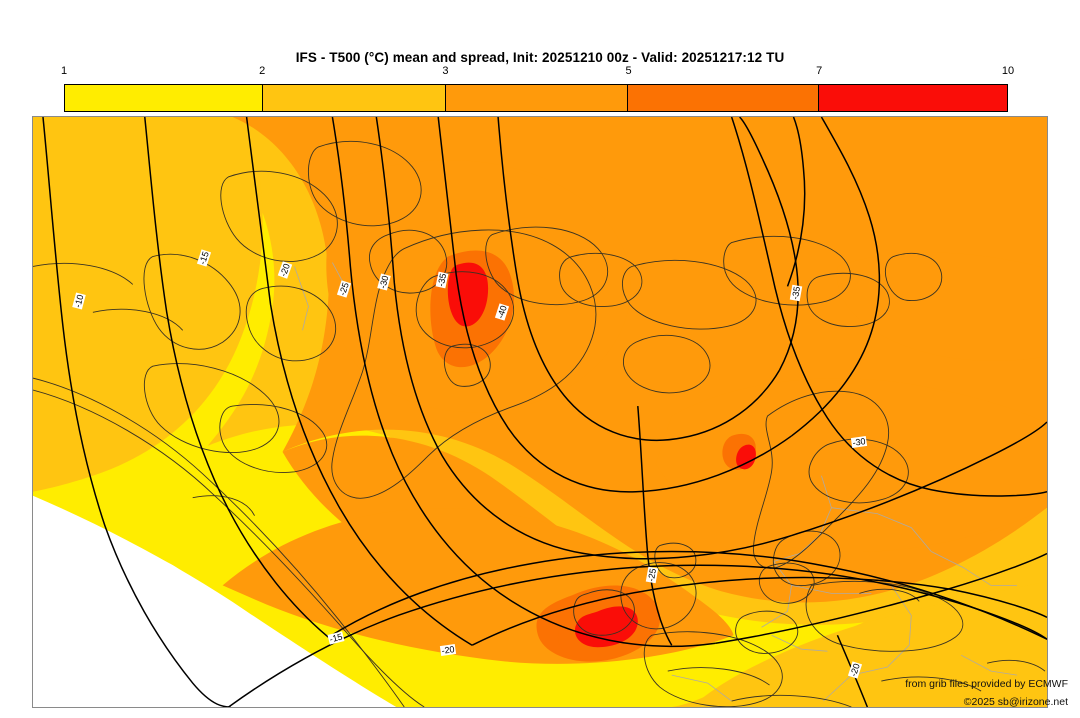 This screenshot has height=718, width=1080. Describe the element at coordinates (448, 650) in the screenshot. I see `contour-label-neg20-10: -20` at that location.